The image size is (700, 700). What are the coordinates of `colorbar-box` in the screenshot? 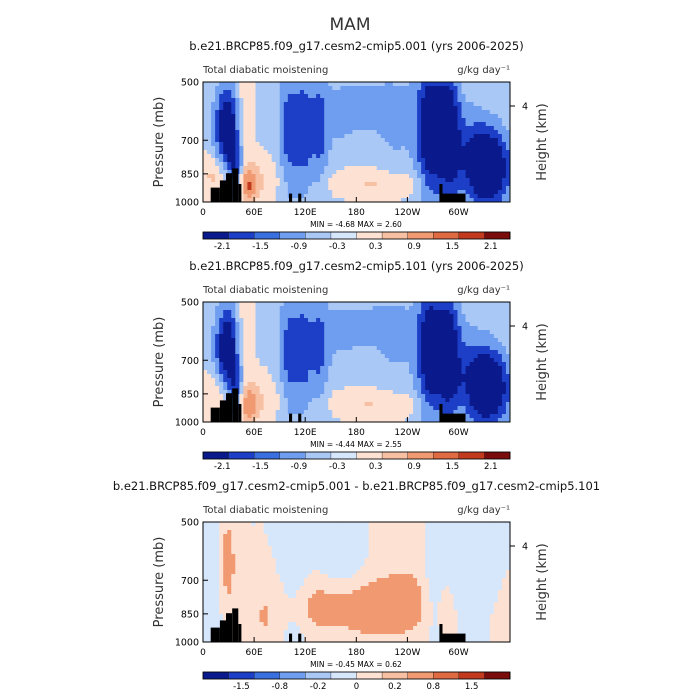 It's located at (471, 235).